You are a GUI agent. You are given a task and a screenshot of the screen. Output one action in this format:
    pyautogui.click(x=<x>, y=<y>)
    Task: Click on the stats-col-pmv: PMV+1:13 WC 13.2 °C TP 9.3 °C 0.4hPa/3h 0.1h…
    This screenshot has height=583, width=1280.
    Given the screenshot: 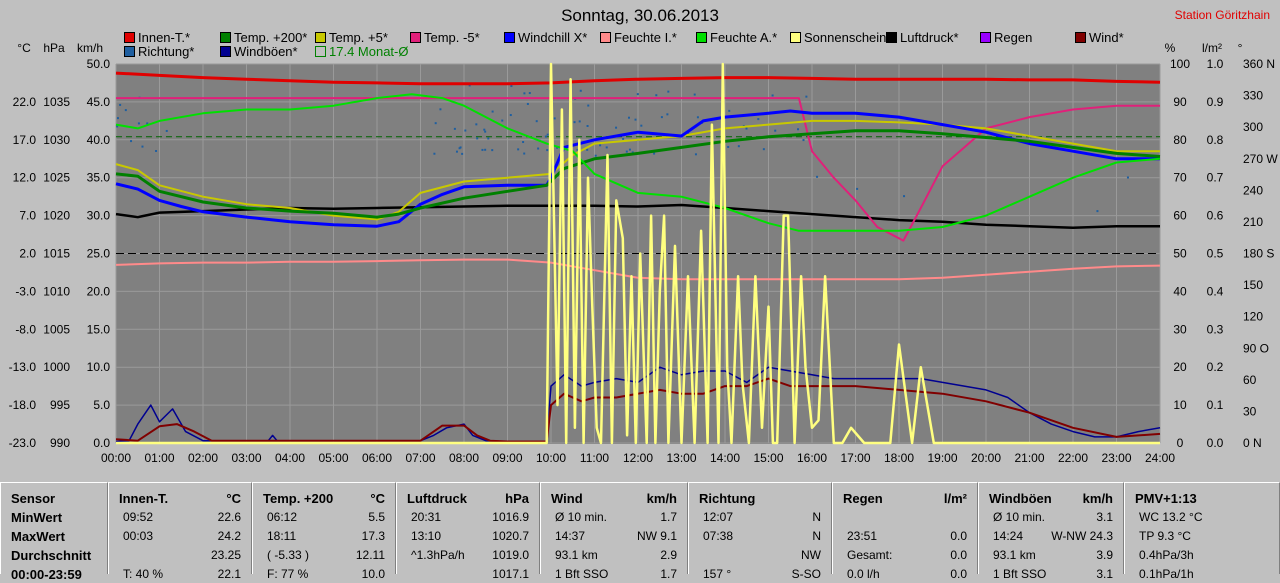 What is the action you would take?
    pyautogui.click(x=1202, y=531)
    